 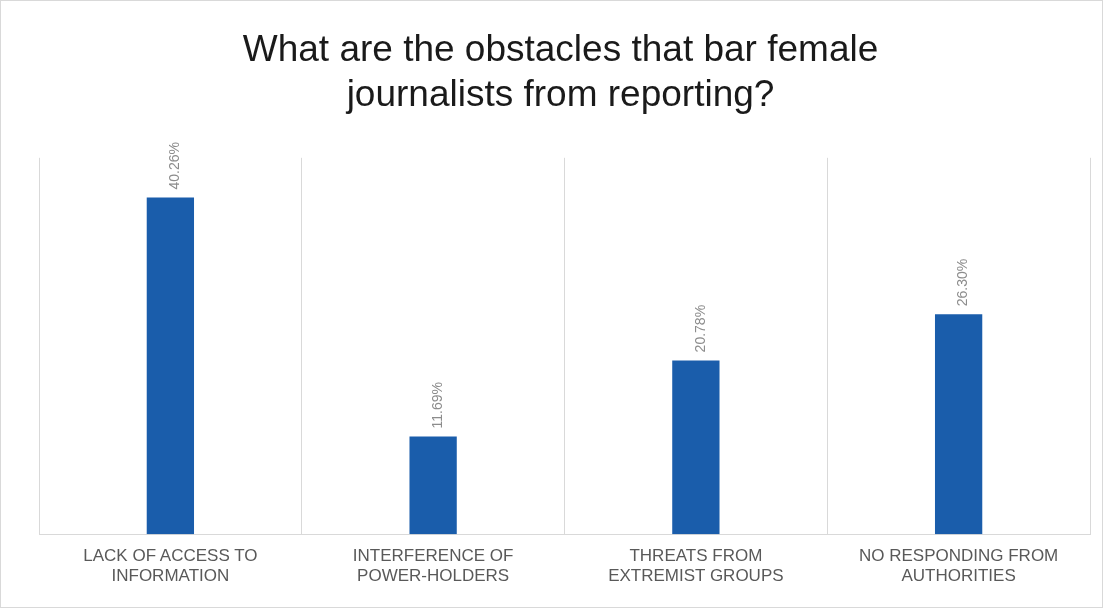 What do you see at coordinates (174, 165) in the screenshot?
I see `data-label: 40.26%` at bounding box center [174, 165].